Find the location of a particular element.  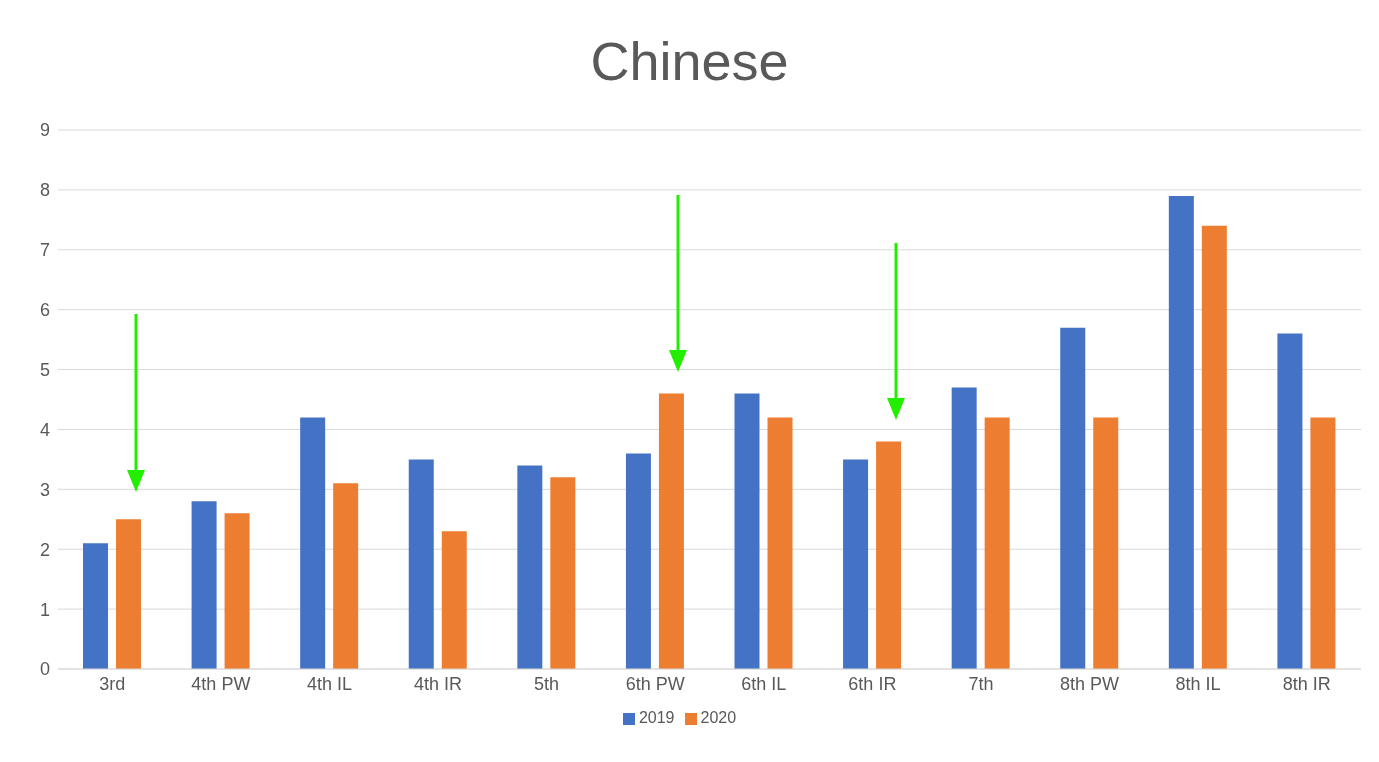

x-tick-label: 6th IL is located at coordinates (764, 683).